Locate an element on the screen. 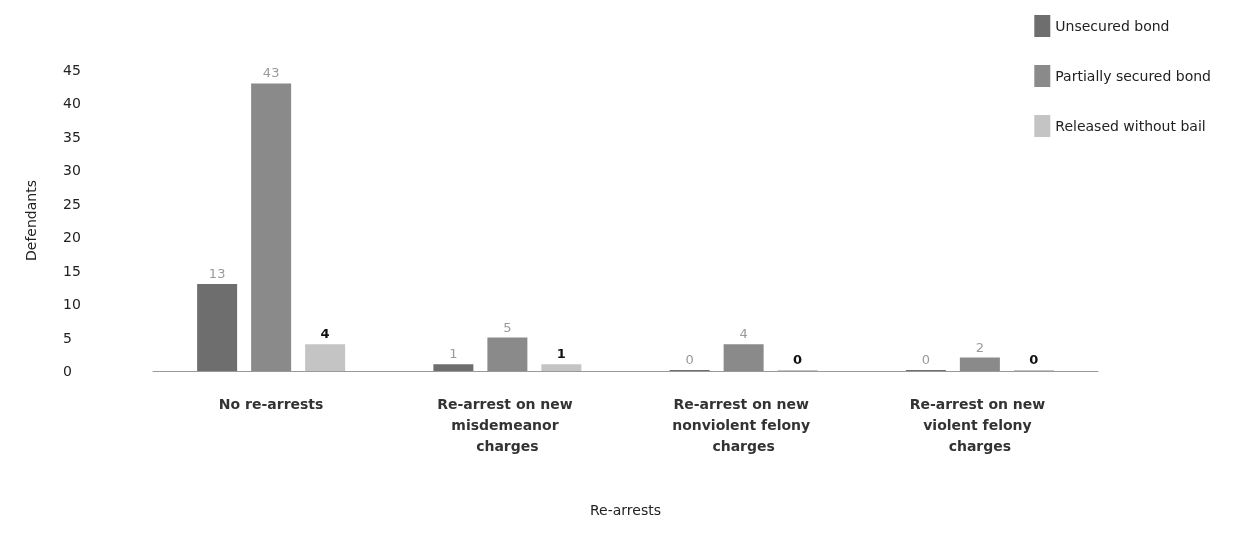  y-tick-label: 0 is located at coordinates (67, 371).